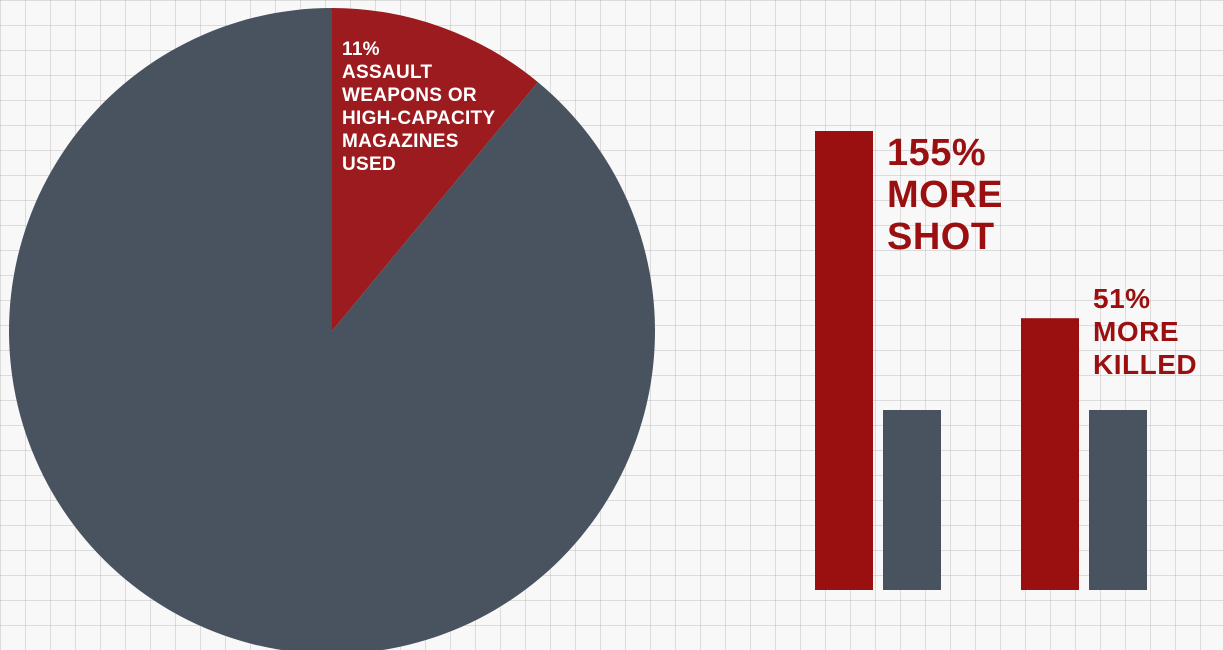  I want to click on pie-annotation-line: WEAPONS OR, so click(409, 95).